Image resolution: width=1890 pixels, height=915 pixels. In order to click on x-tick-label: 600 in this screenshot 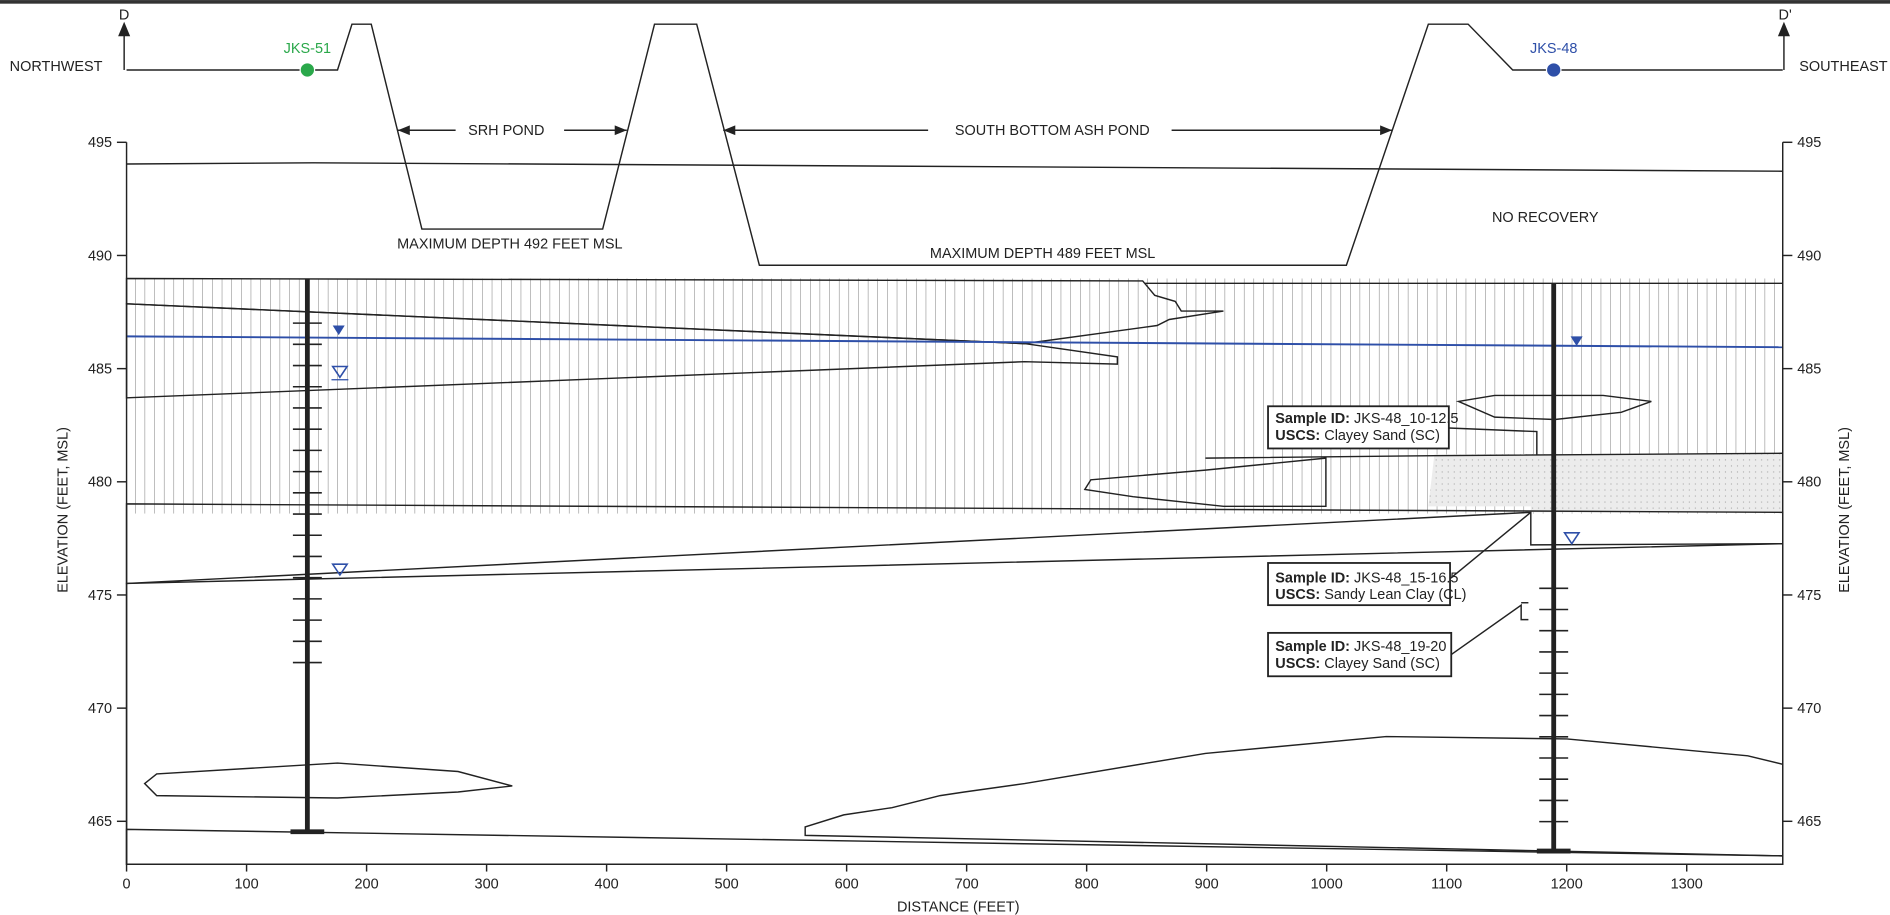, I will do `click(847, 884)`.